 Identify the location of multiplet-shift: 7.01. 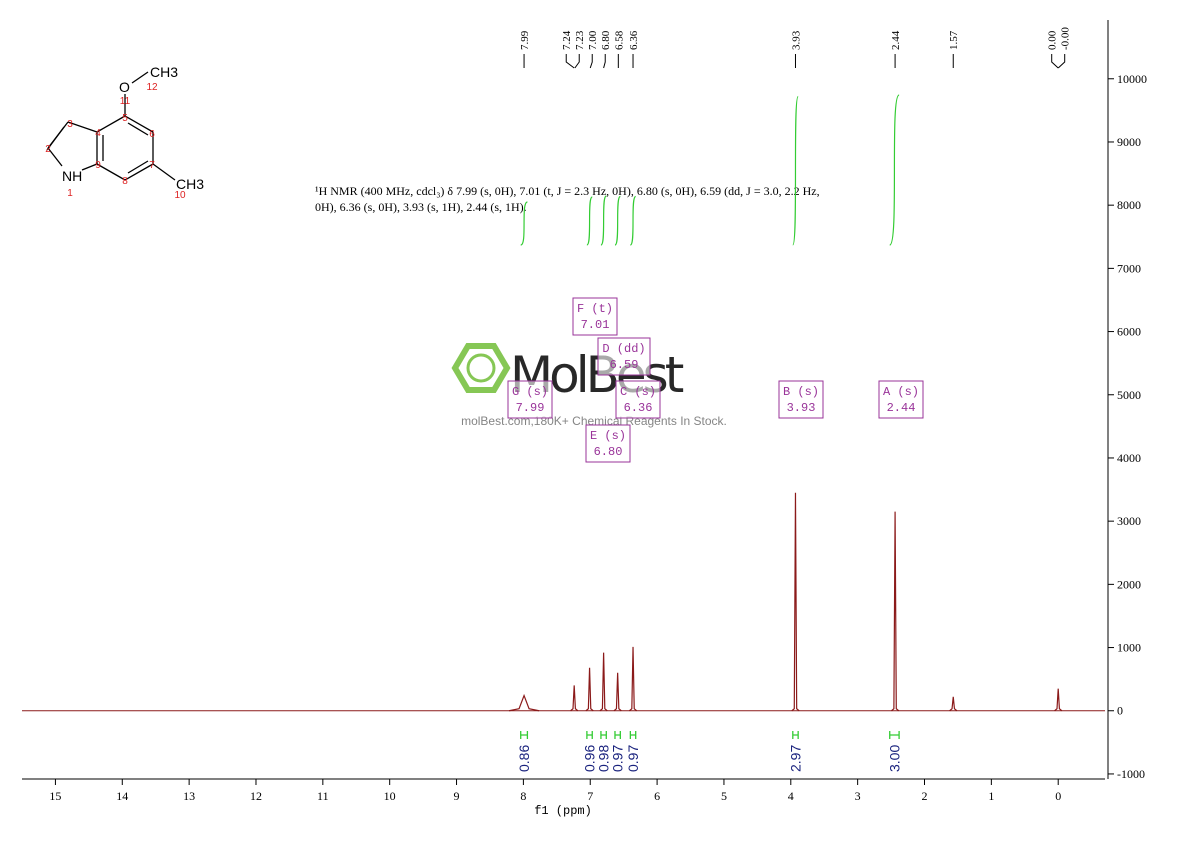
(595, 325).